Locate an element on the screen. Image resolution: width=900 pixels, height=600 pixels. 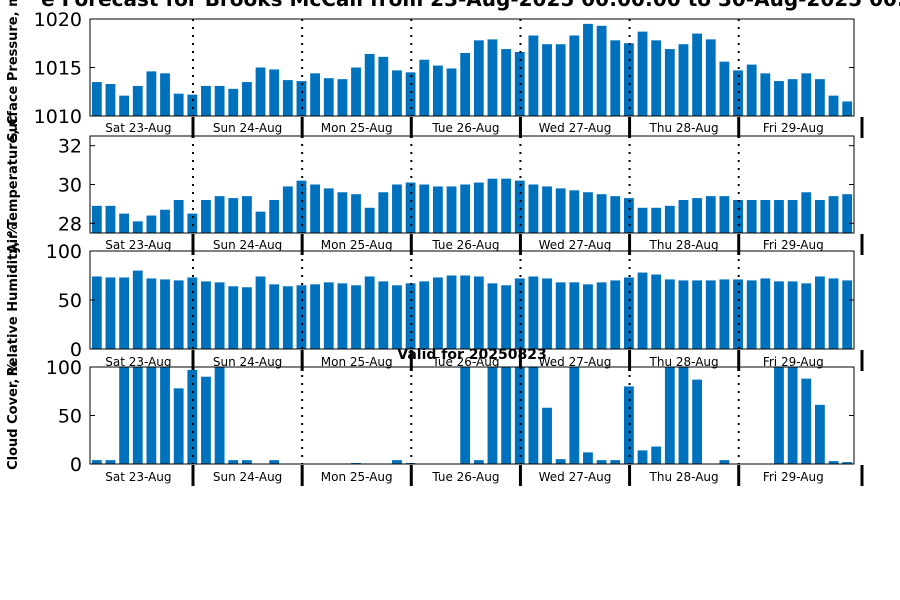
cloud-day-label-3: Tue 26-Aug is located at coordinates (465, 477).